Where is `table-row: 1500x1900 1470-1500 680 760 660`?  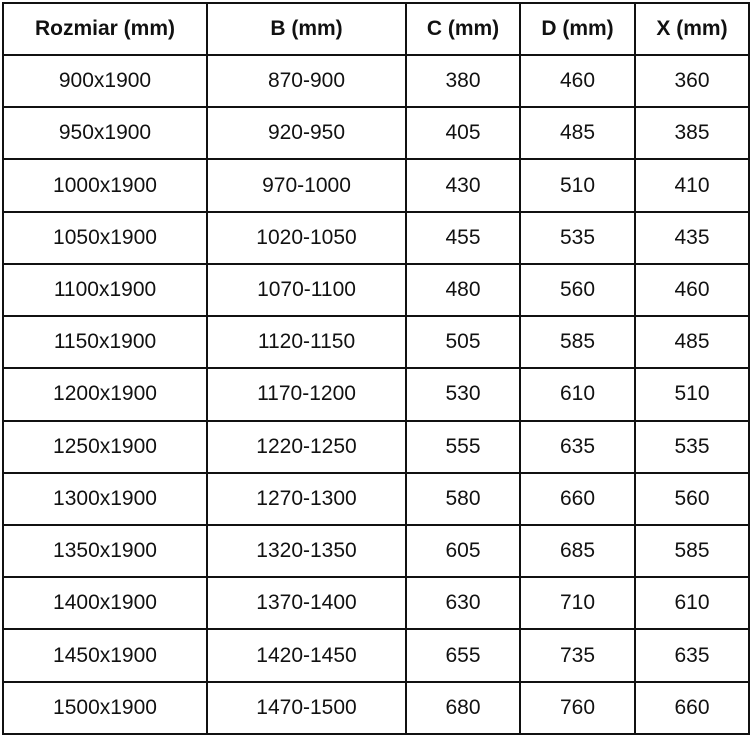 table-row: 1500x1900 1470-1500 680 760 660 is located at coordinates (376, 708).